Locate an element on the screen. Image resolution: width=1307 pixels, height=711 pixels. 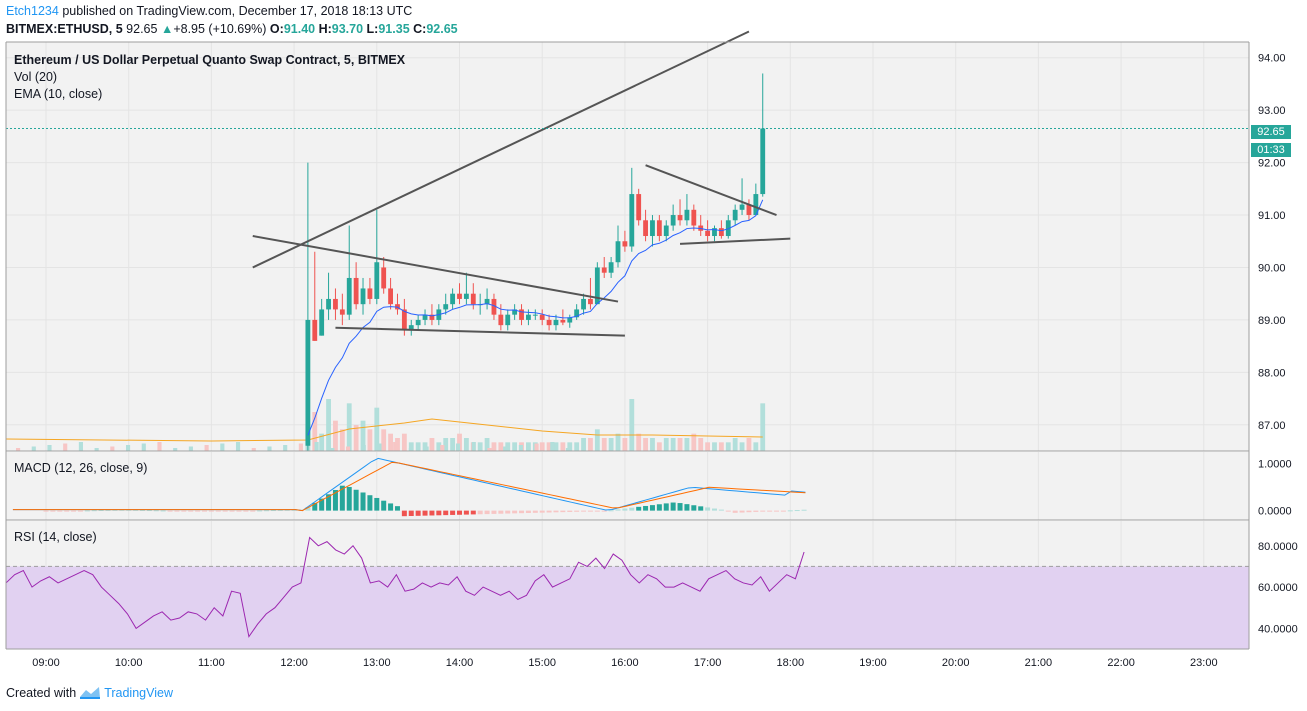
price-axis-label: 88.00 is located at coordinates (1272, 373).